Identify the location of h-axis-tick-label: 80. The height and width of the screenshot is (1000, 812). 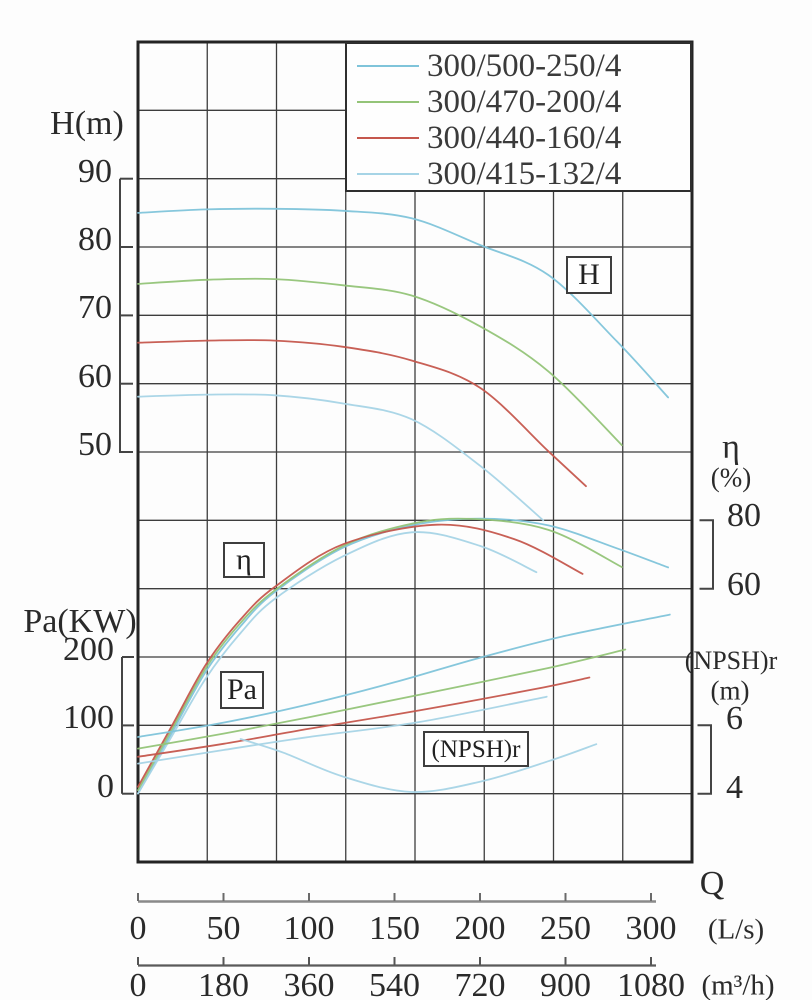
(95, 240).